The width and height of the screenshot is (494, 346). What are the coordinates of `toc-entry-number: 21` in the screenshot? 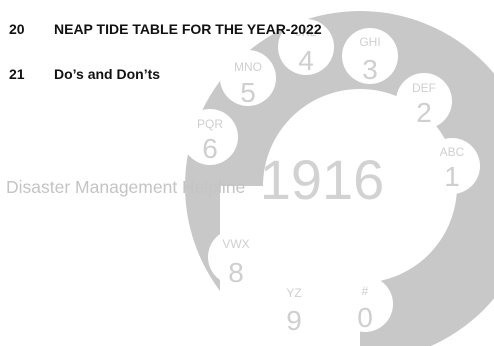 It's located at (17, 74).